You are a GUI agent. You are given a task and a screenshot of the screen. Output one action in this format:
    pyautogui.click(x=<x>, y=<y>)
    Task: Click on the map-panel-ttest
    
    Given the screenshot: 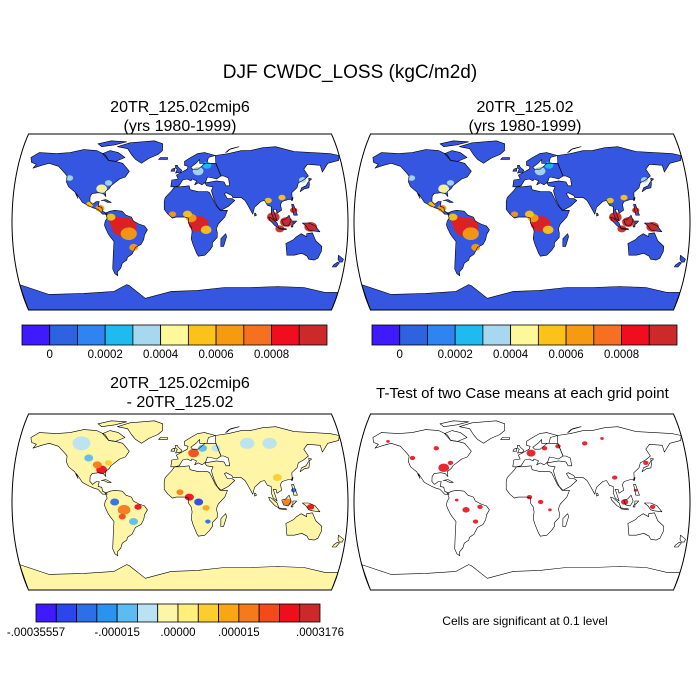 What is the action you would take?
    pyautogui.click(x=522, y=502)
    